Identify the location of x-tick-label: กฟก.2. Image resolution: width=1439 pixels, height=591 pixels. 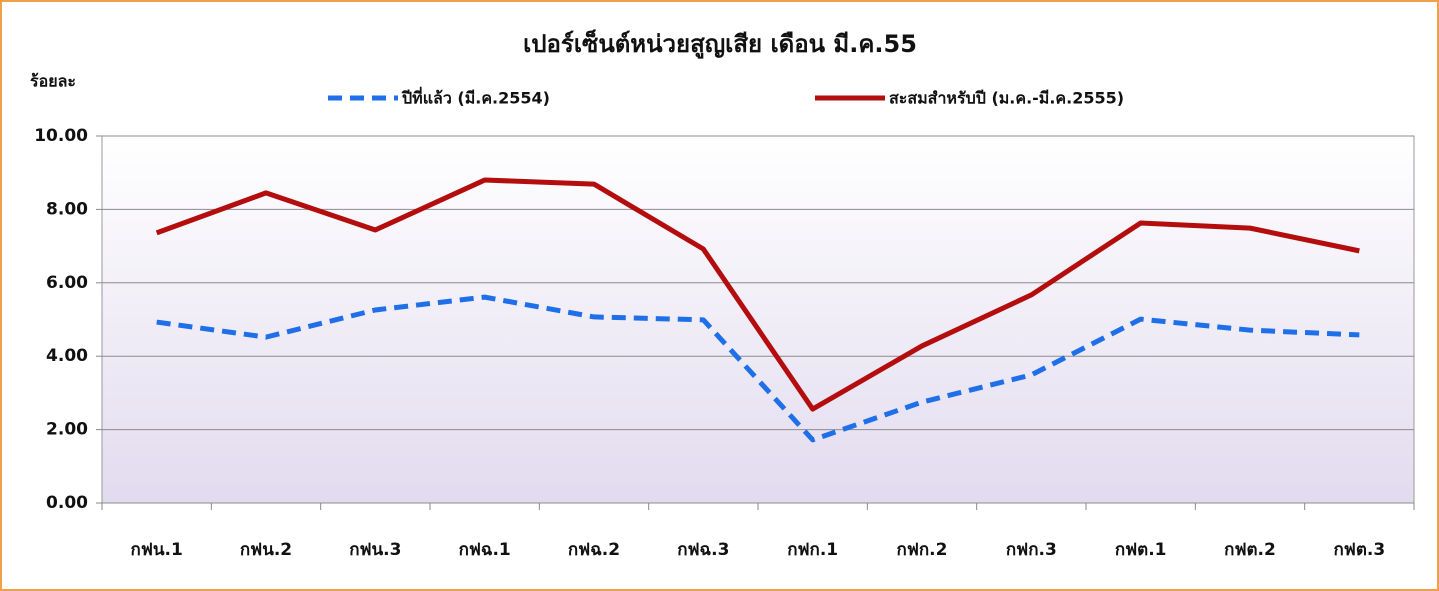
(922, 550).